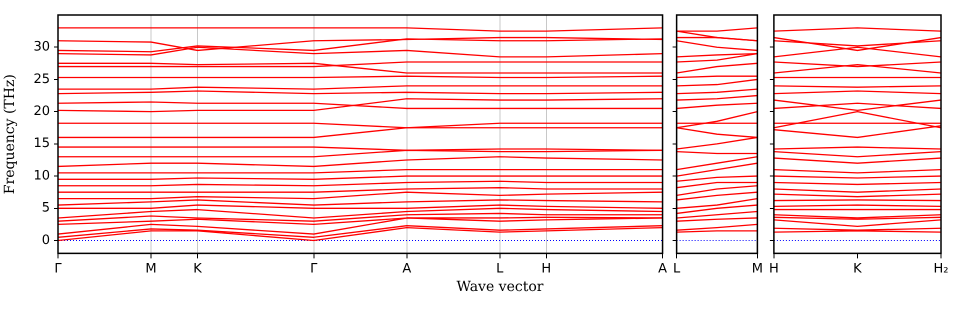 The height and width of the screenshot is (310, 965). I want to click on x-axis-title: Wave vector, so click(500, 287).